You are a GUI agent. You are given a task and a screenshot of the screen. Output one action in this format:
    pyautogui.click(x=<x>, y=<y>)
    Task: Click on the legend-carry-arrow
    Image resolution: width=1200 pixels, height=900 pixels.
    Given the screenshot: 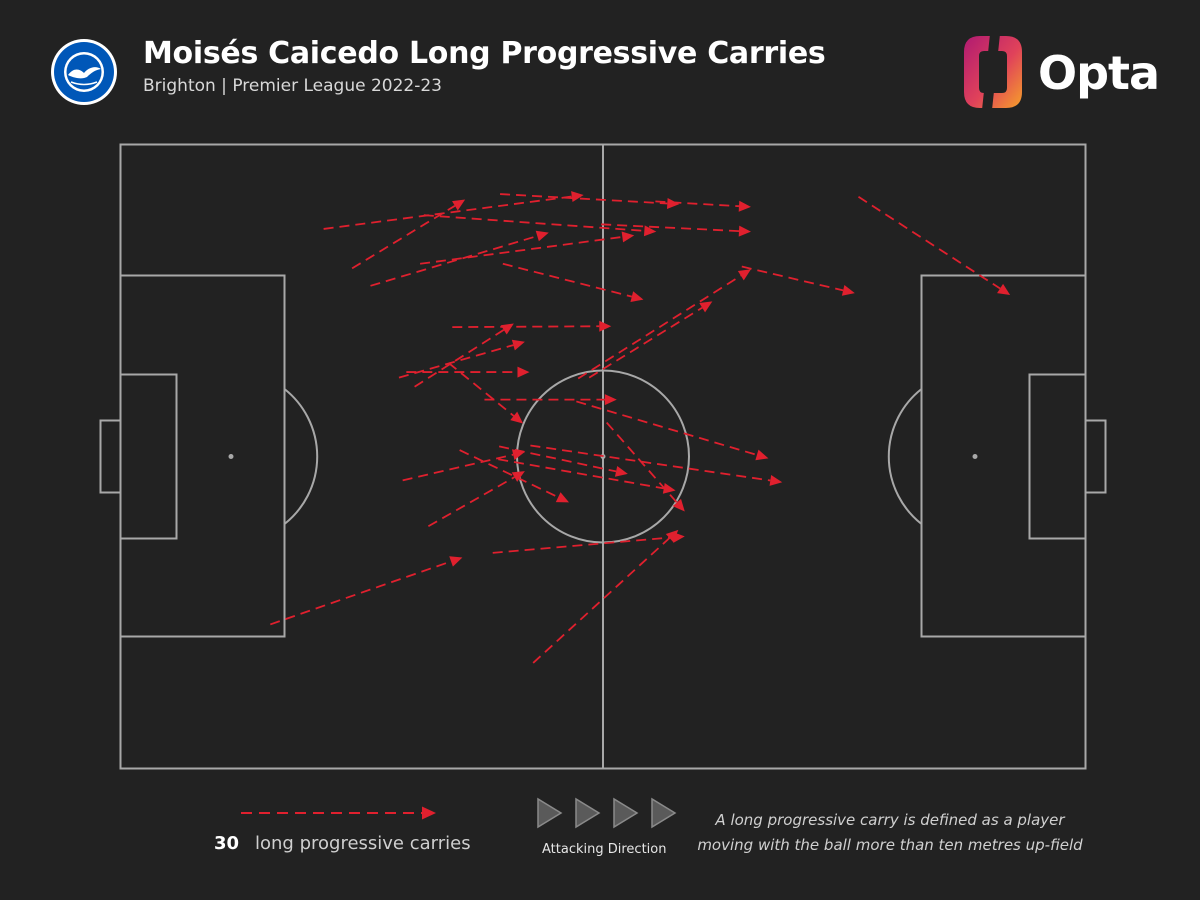 What is the action you would take?
    pyautogui.click(x=338, y=813)
    